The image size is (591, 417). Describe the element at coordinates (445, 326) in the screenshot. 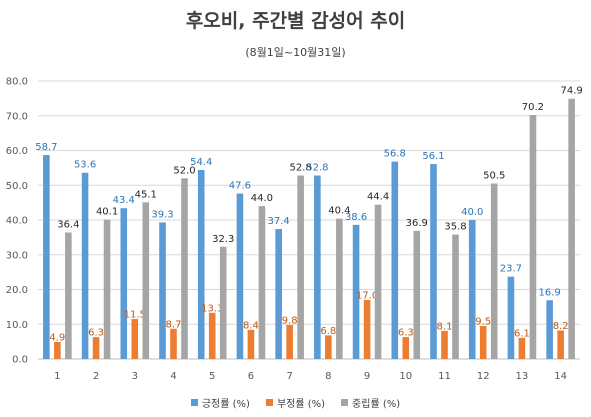

I see `data-label: 8.1` at that location.